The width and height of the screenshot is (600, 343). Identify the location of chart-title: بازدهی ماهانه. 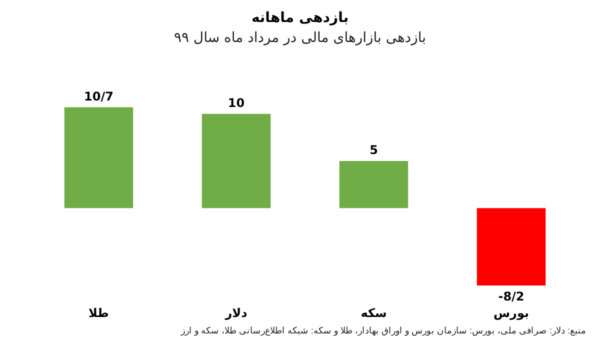
(300, 18).